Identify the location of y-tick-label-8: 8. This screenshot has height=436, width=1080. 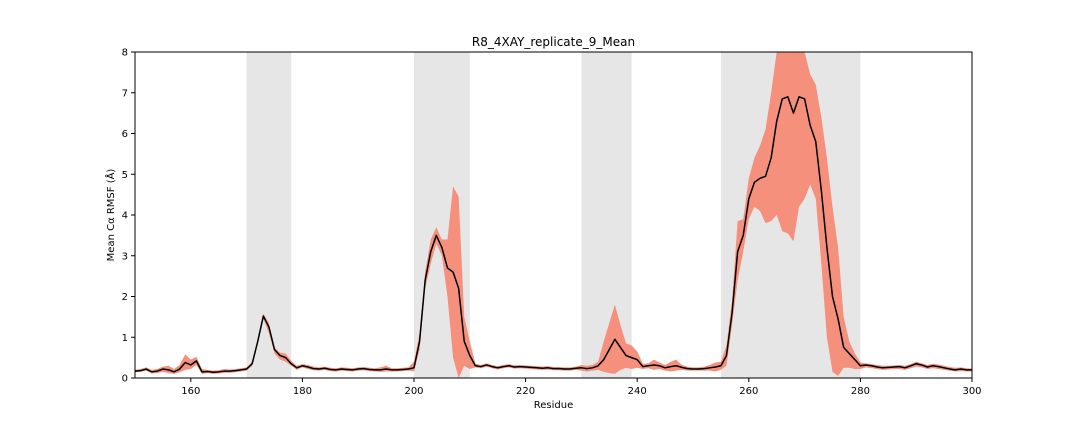
(125, 53).